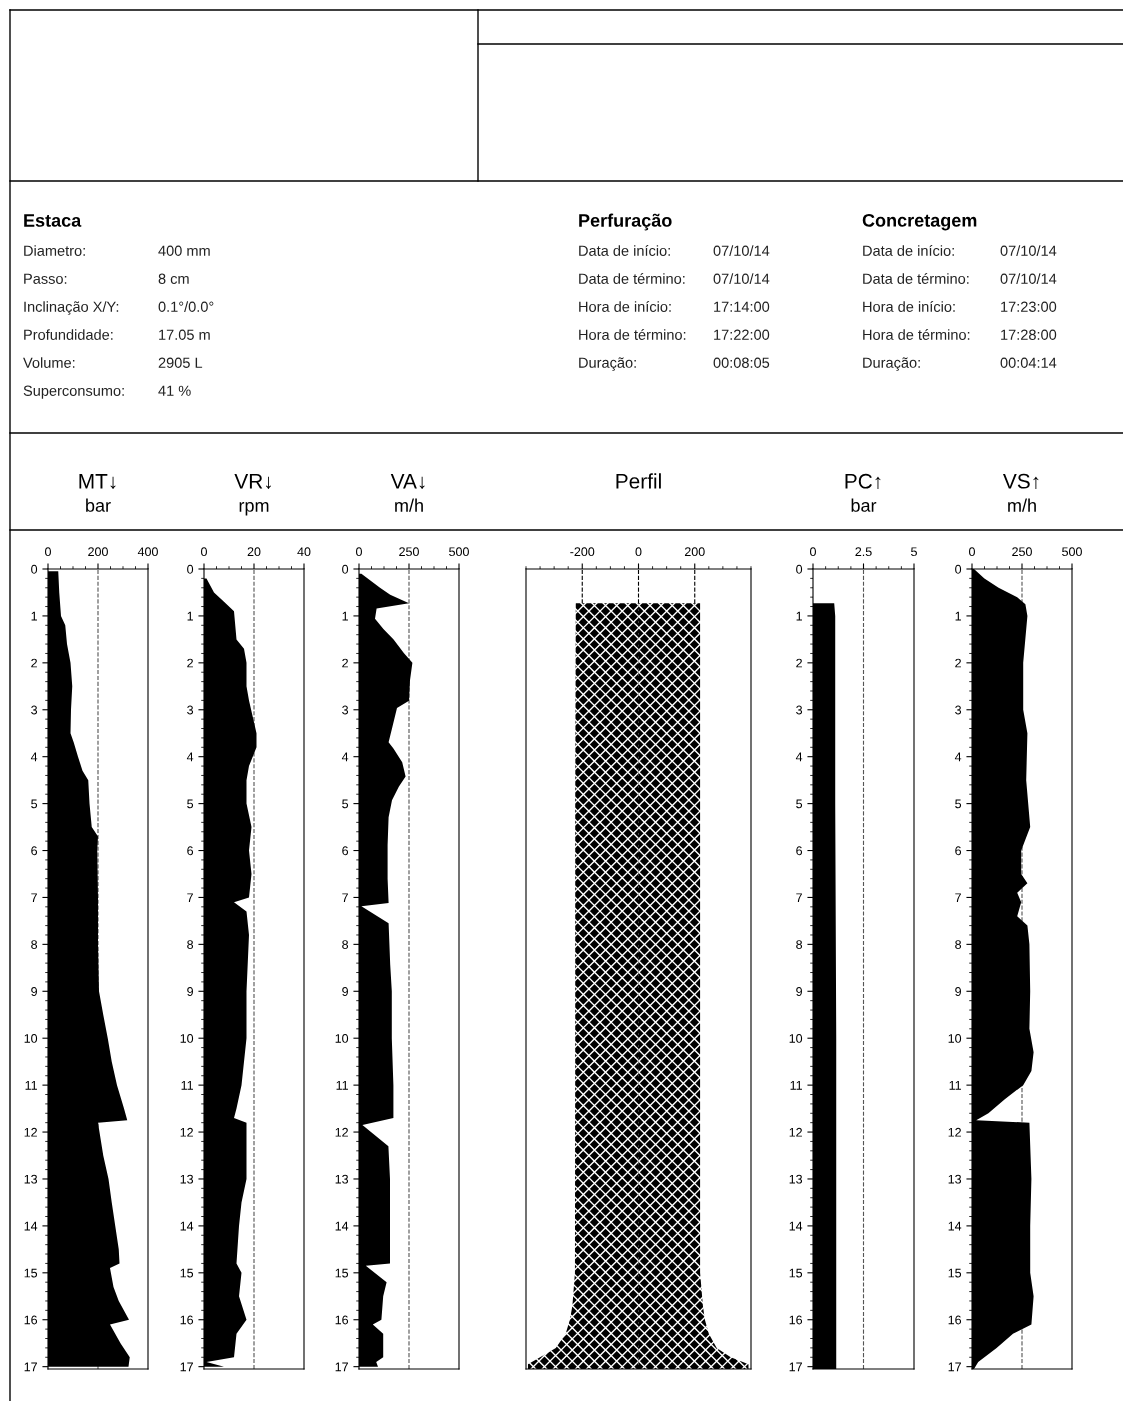  Describe the element at coordinates (174, 390) in the screenshot. I see `text: 41 %` at that location.